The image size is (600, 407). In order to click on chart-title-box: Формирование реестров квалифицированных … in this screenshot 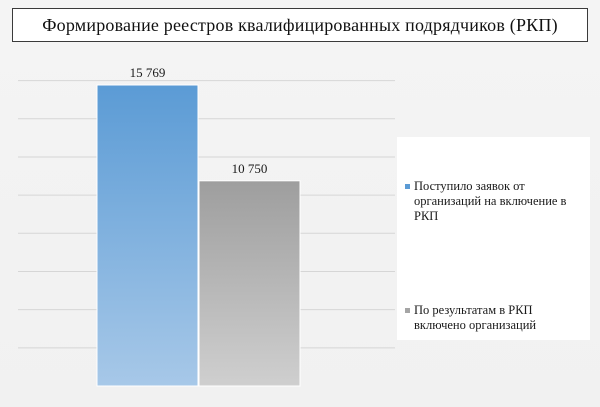, I will do `click(300, 25)`.